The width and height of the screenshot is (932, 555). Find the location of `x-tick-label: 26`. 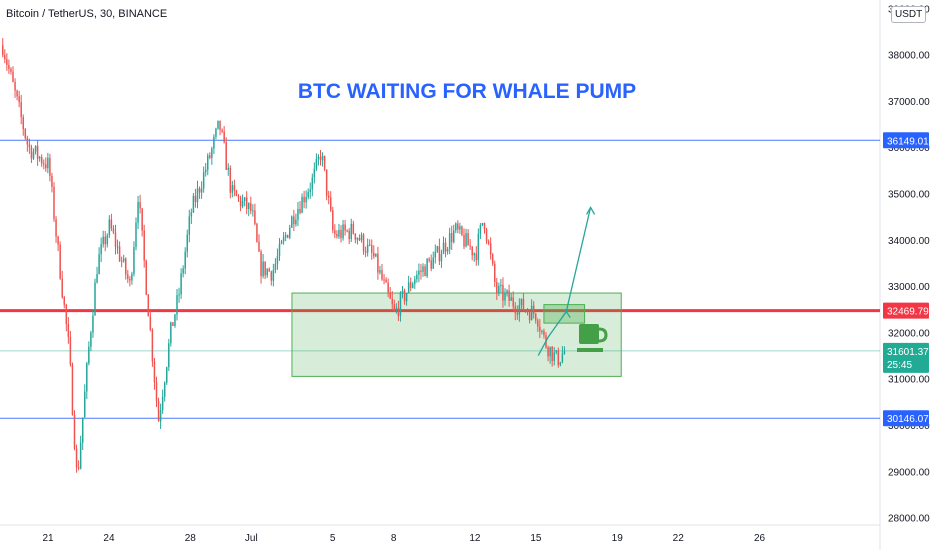

x-tick-label: 26 is located at coordinates (760, 538).